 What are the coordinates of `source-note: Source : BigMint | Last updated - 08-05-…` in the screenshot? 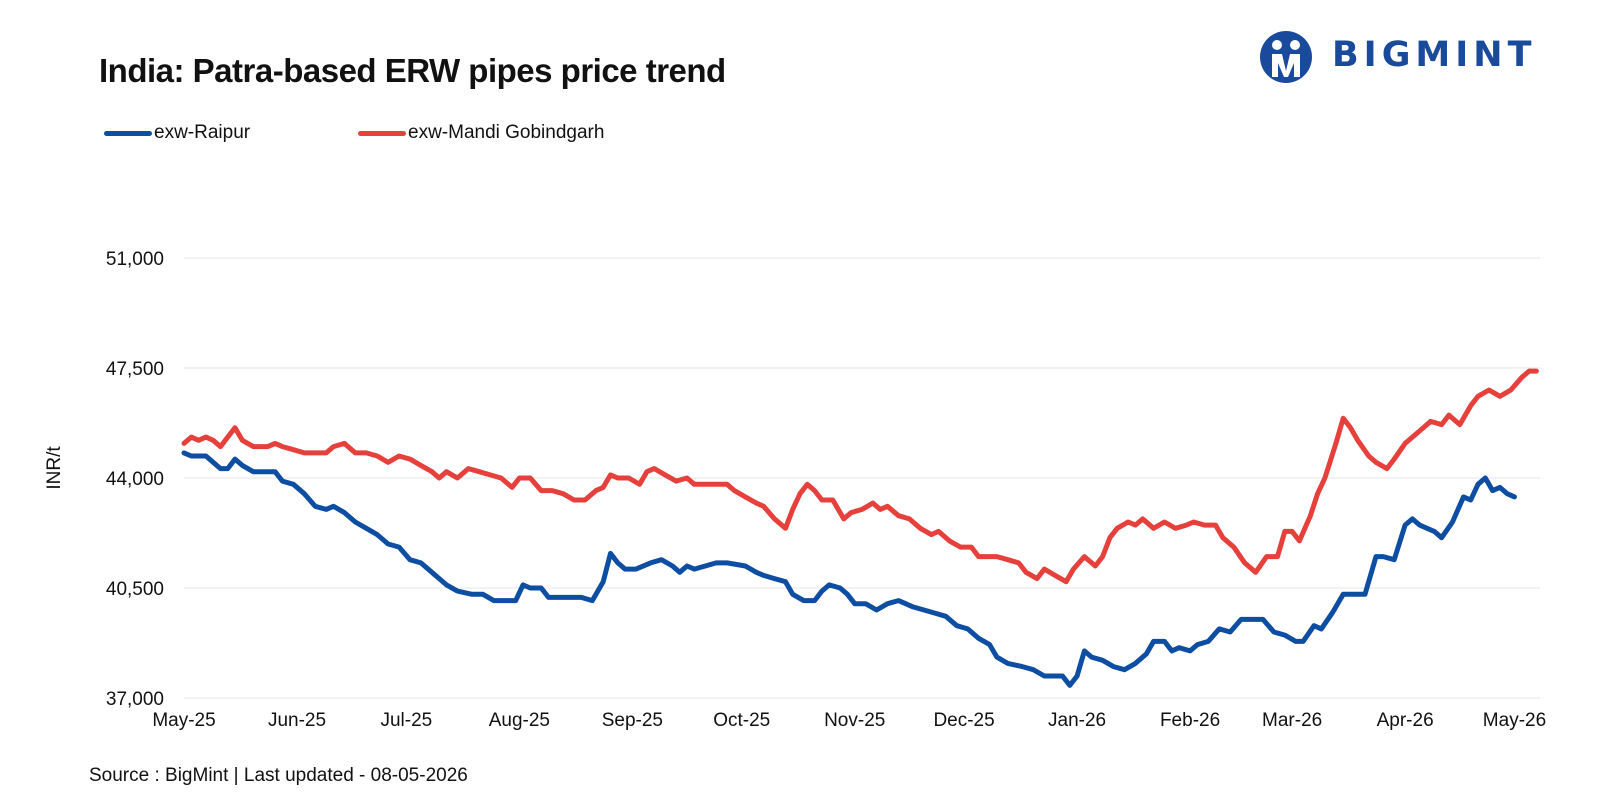 It's located at (278, 775).